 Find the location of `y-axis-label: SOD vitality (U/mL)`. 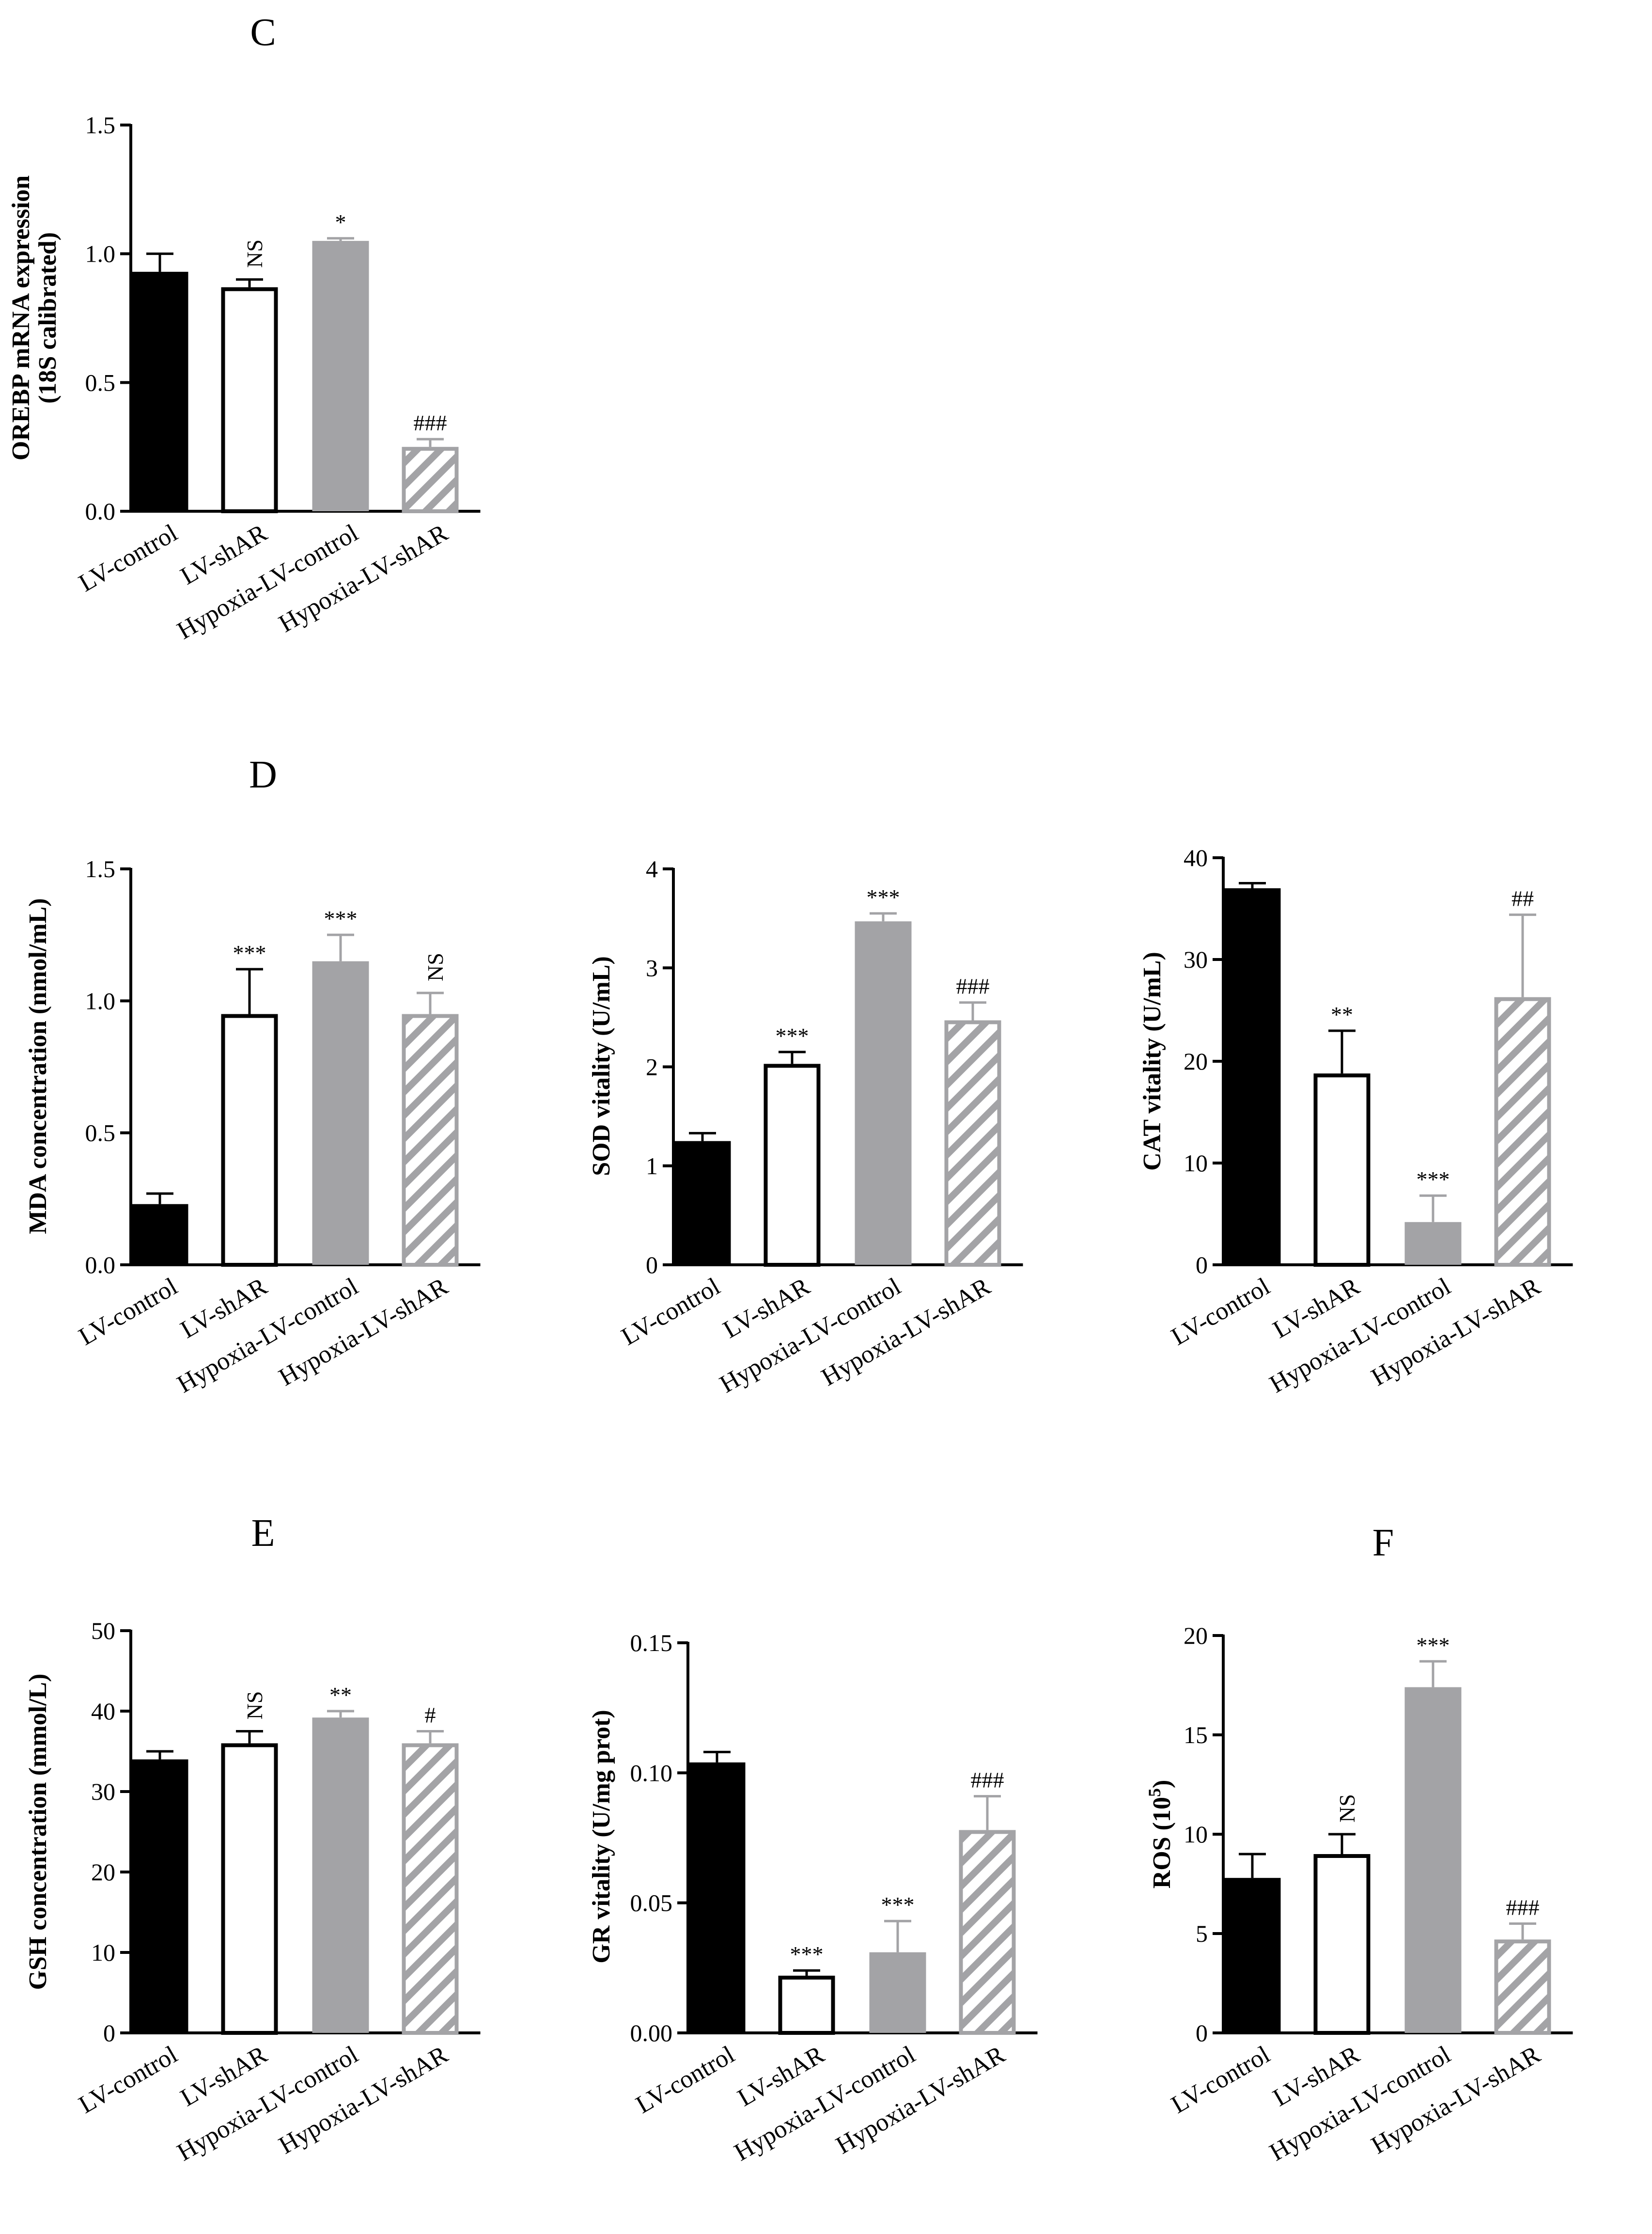

y-axis-label: SOD vitality (U/mL) is located at coordinates (601, 1066).